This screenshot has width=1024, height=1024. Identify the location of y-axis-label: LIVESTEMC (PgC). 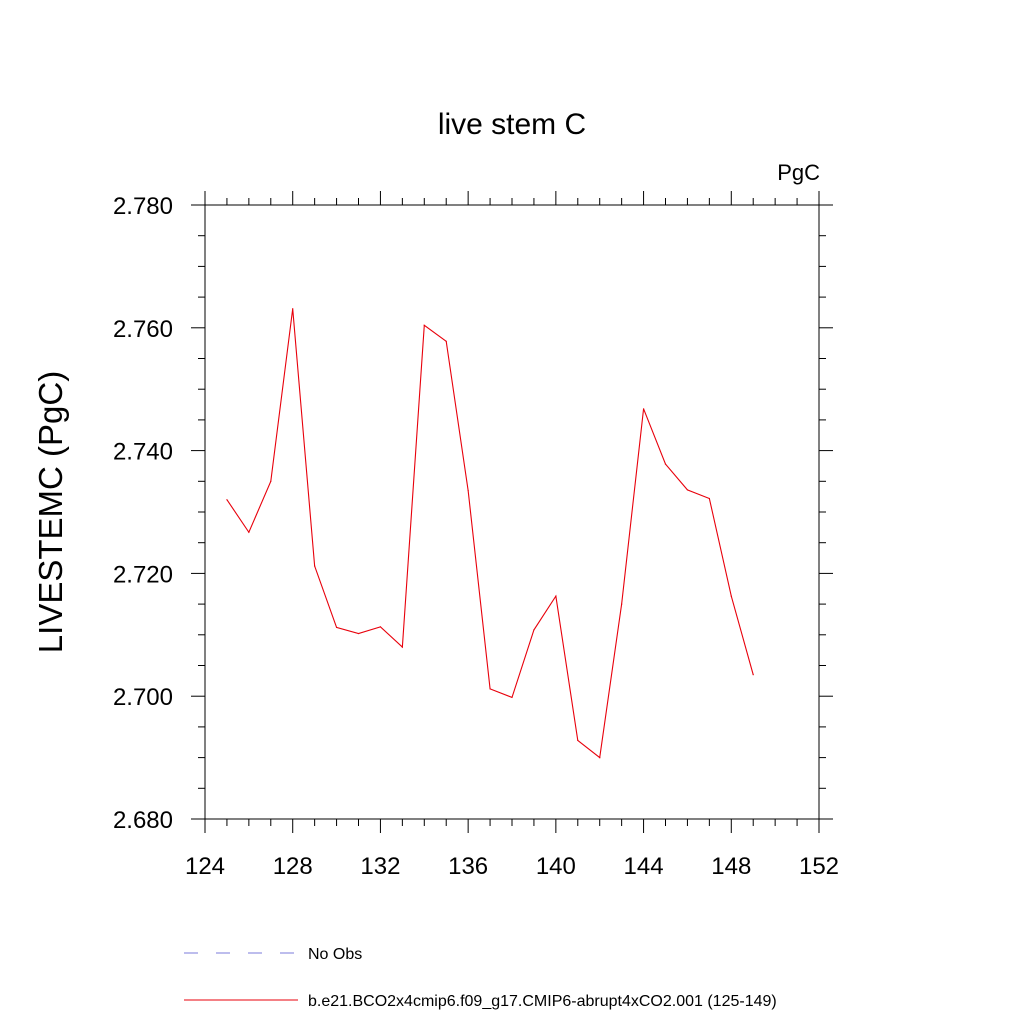
(50, 512).